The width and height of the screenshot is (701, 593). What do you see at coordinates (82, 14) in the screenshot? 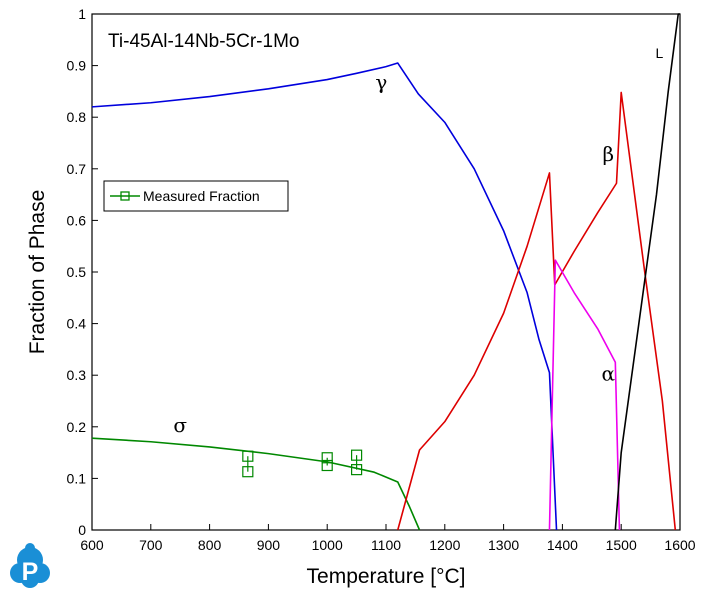
I see `y-tick-label: 1` at bounding box center [82, 14].